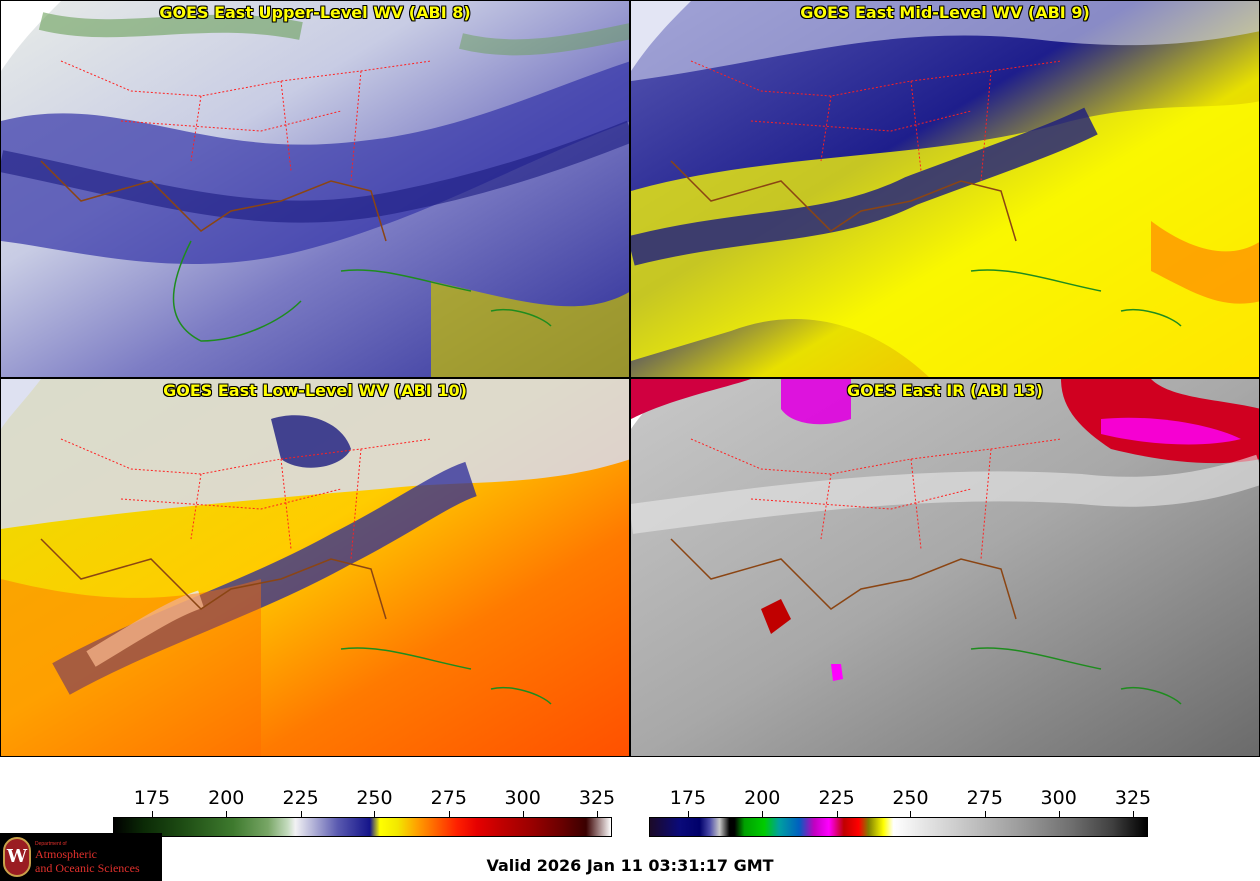 This screenshot has height=881, width=1260. I want to click on logo-dept: Department of, so click(51, 844).